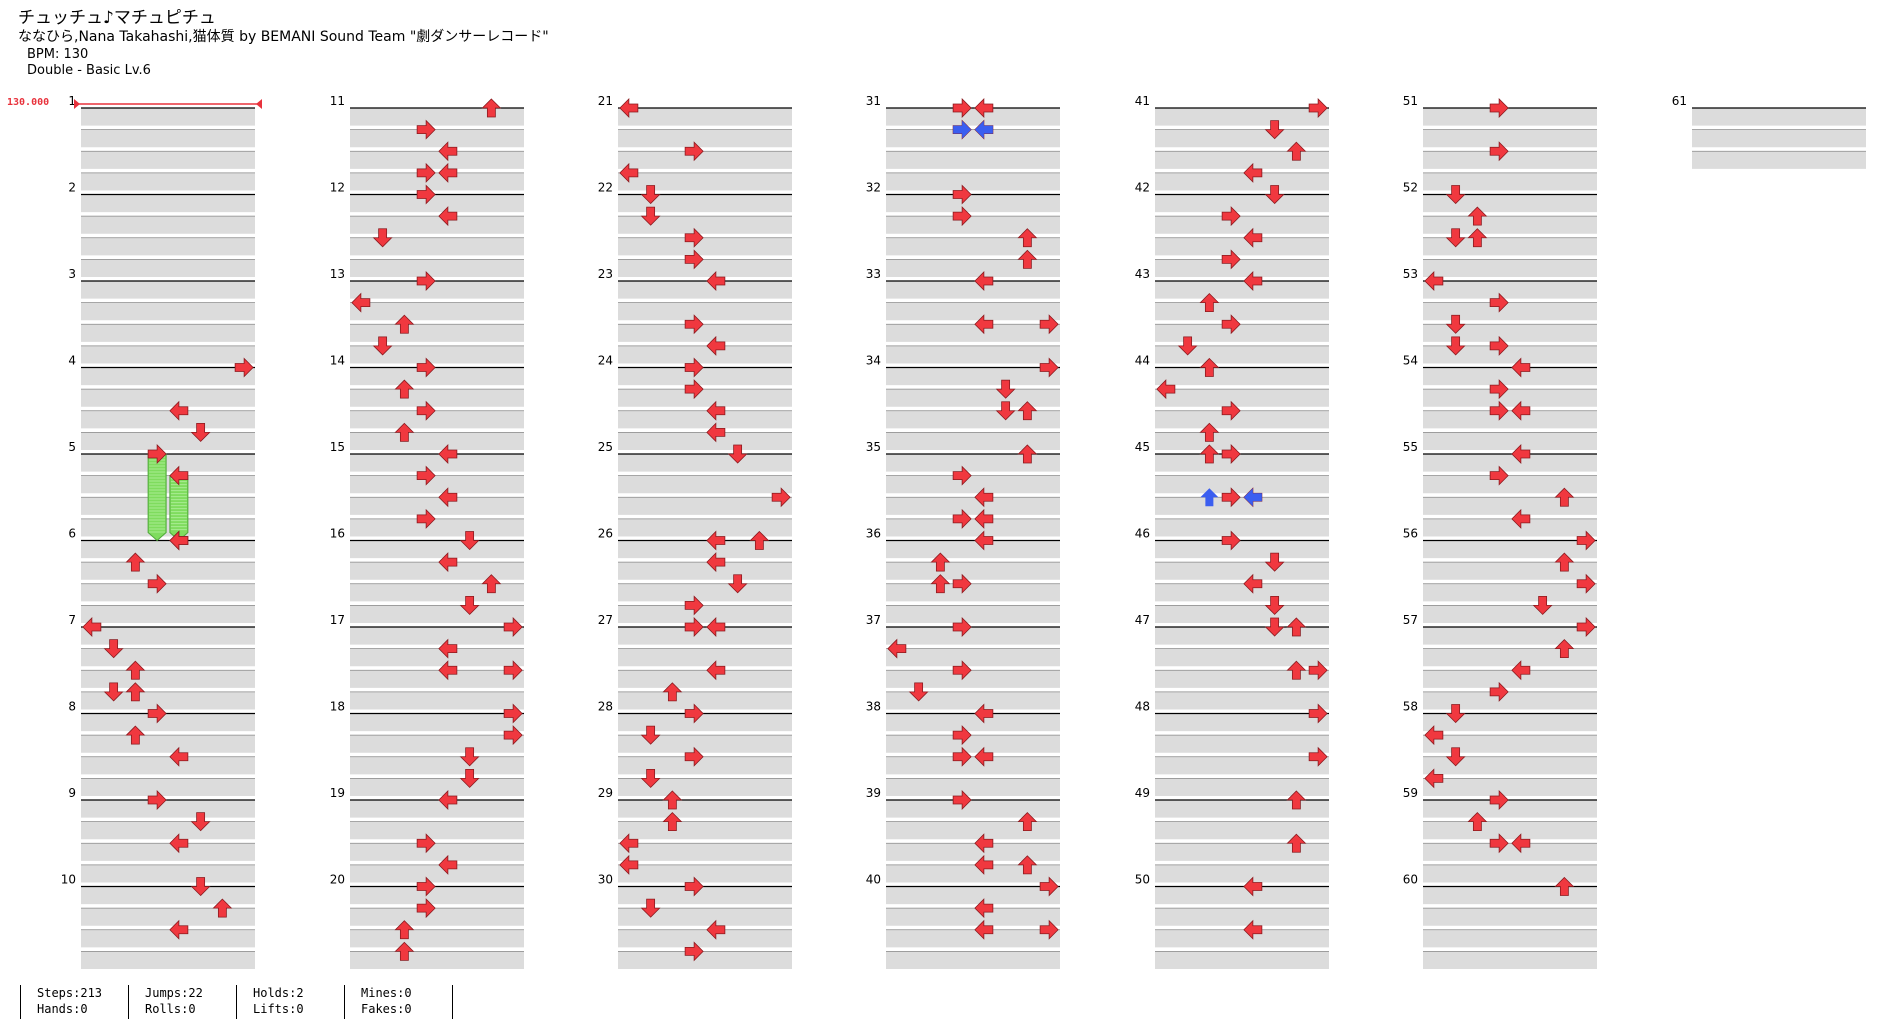 The width and height of the screenshot is (1880, 1024). I want to click on measure-number: 31, so click(873, 101).